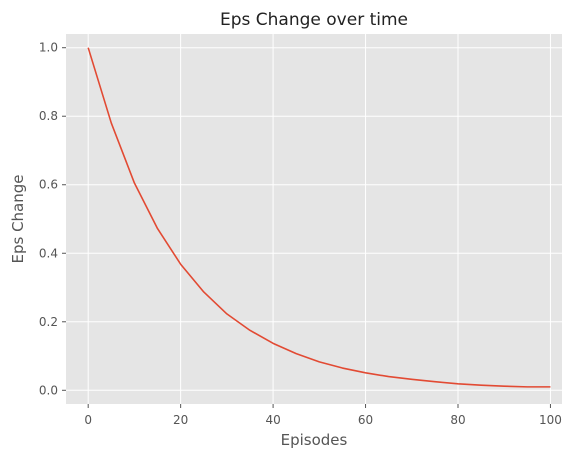 This screenshot has width=571, height=460. What do you see at coordinates (272, 420) in the screenshot?
I see `x-tick-label: 40` at bounding box center [272, 420].